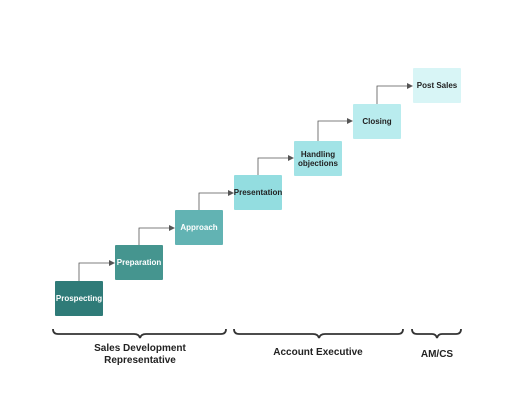 The height and width of the screenshot is (400, 520). I want to click on step-label: Post Sales, so click(437, 85).